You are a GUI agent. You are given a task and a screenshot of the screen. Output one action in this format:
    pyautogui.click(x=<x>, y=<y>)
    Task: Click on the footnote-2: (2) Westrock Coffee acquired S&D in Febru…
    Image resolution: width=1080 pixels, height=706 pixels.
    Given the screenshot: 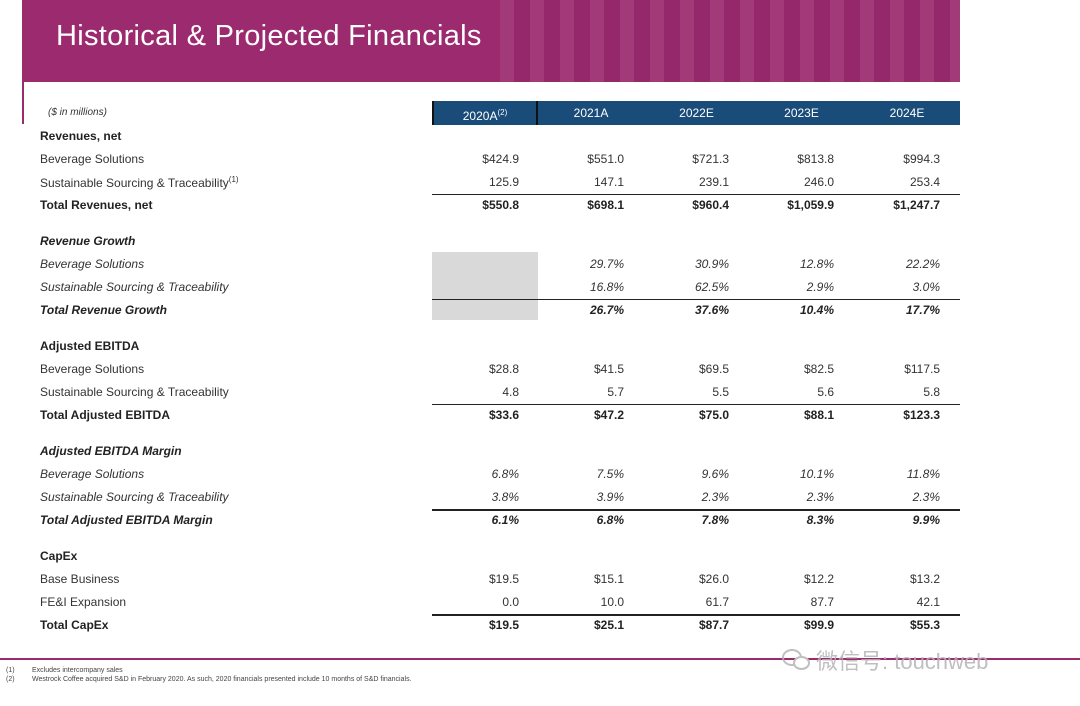 What is the action you would take?
    pyautogui.click(x=209, y=679)
    